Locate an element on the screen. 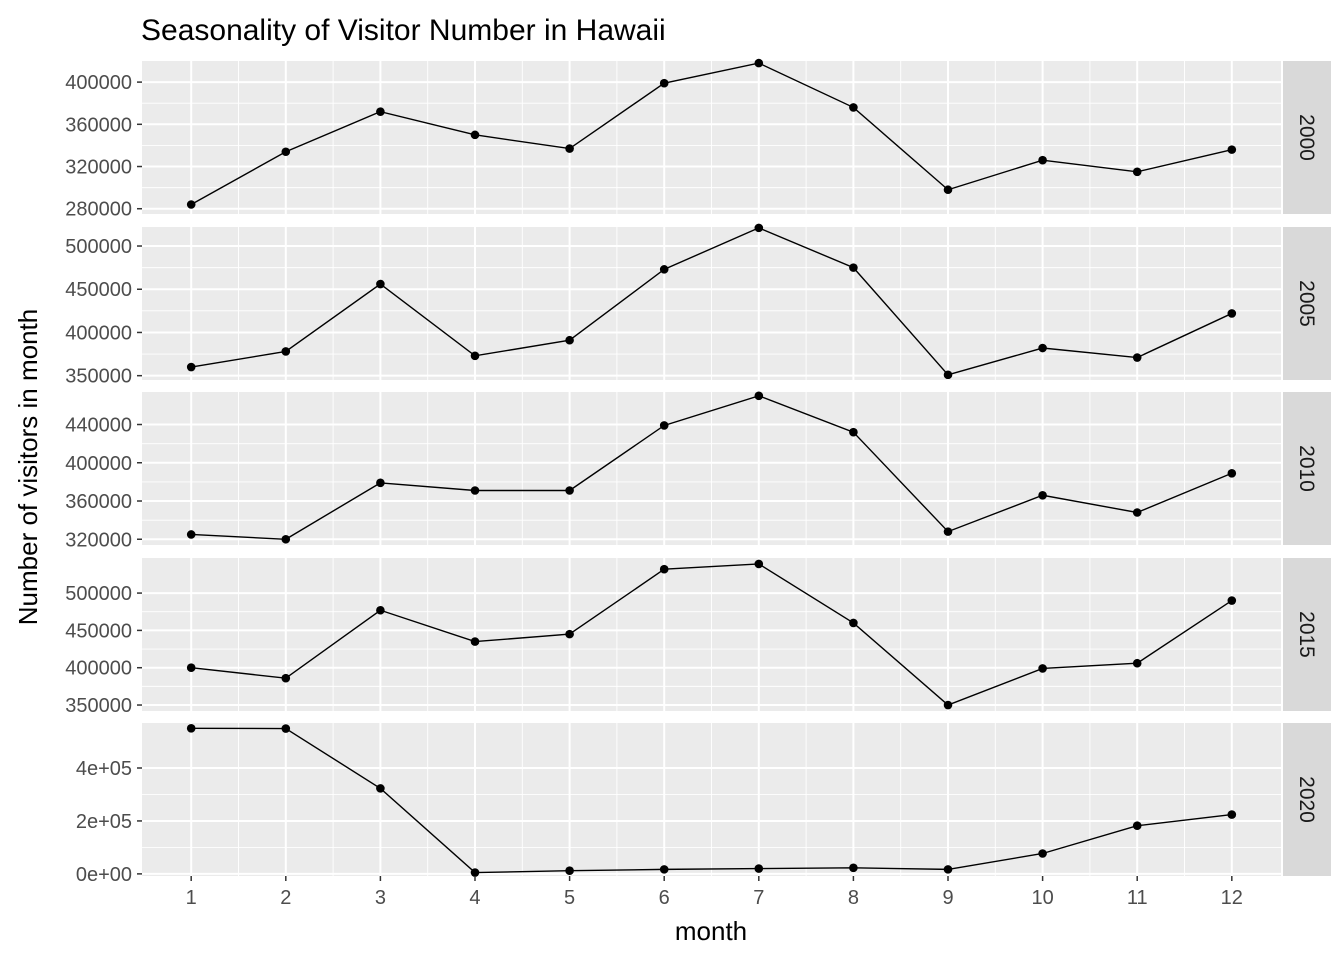 The height and width of the screenshot is (960, 1344). y-tick-label: 320000 is located at coordinates (98, 540).